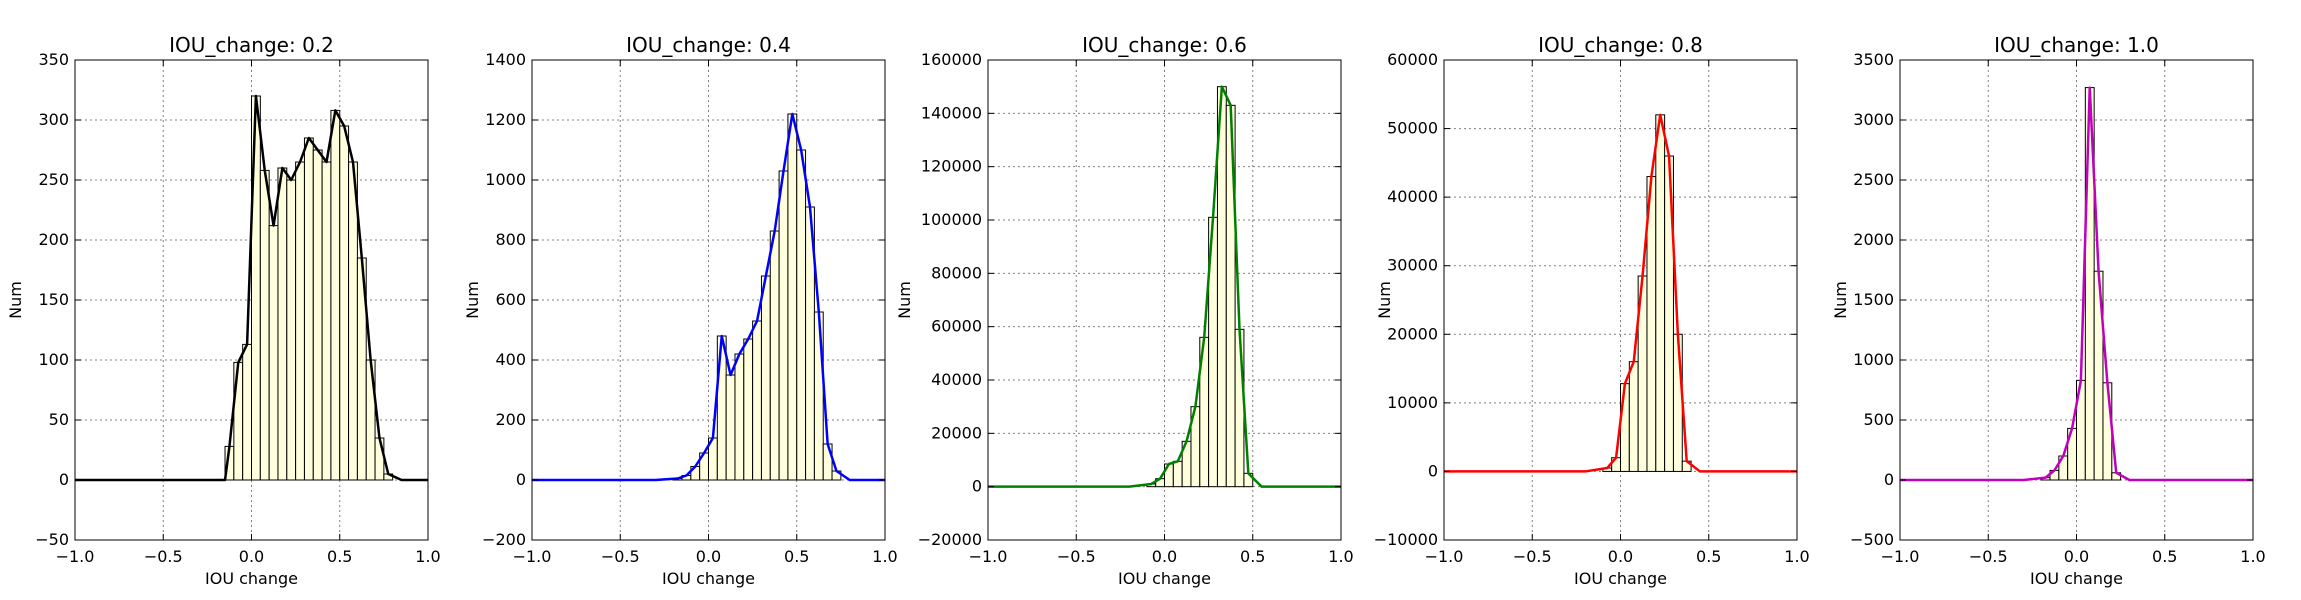 The width and height of the screenshot is (2301, 600). I want to click on y-tick-label: 2500, so click(1873, 179).